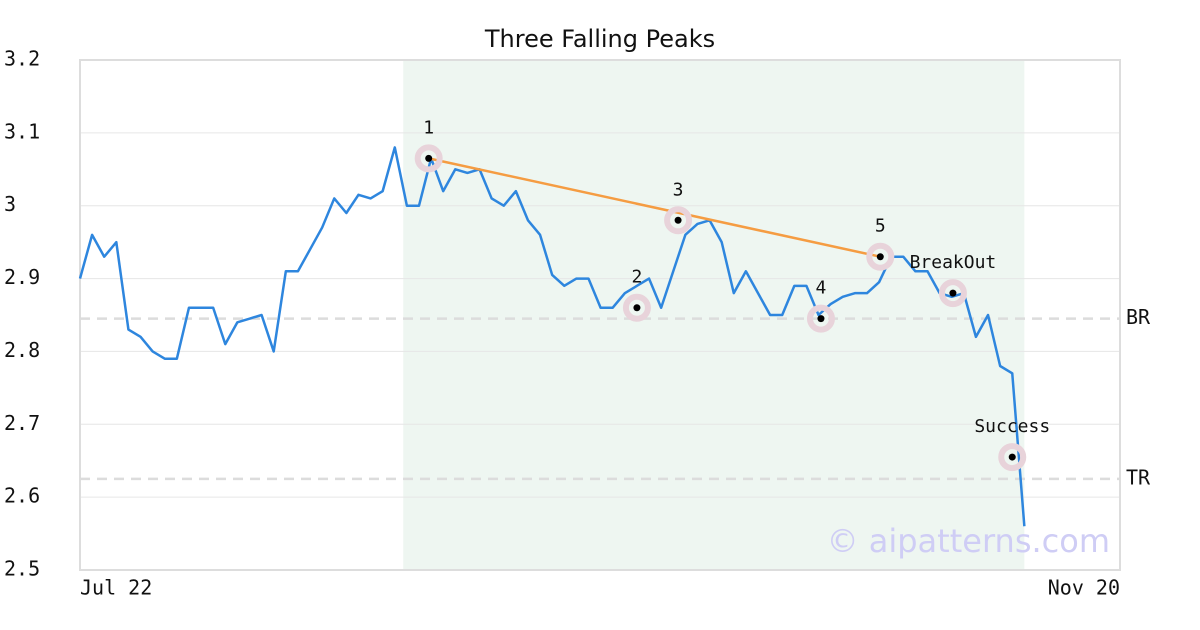 The width and height of the screenshot is (1200, 630). Describe the element at coordinates (1138, 317) in the screenshot. I see `level-label: BR` at that location.